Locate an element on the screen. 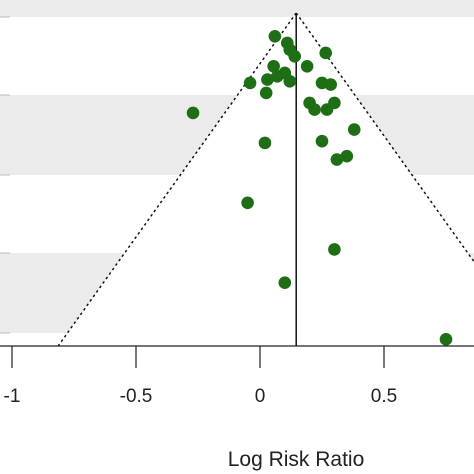 Image resolution: width=474 pixels, height=474 pixels. x-axis-title: Log Risk Ratio is located at coordinates (296, 459).